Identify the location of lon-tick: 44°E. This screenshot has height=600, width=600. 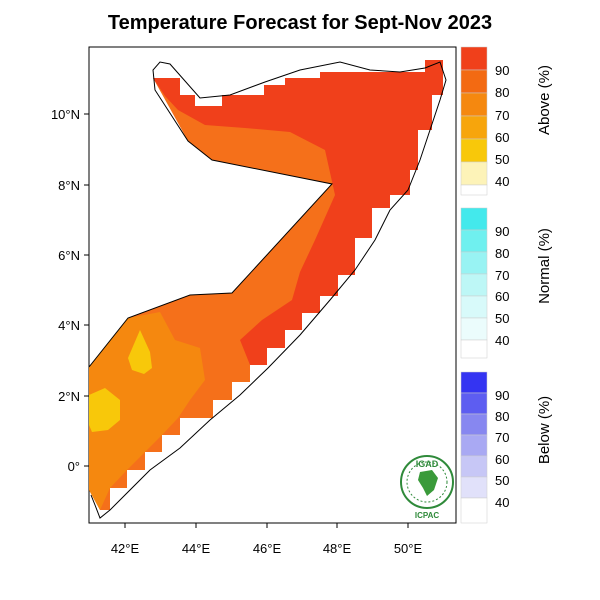
(196, 548).